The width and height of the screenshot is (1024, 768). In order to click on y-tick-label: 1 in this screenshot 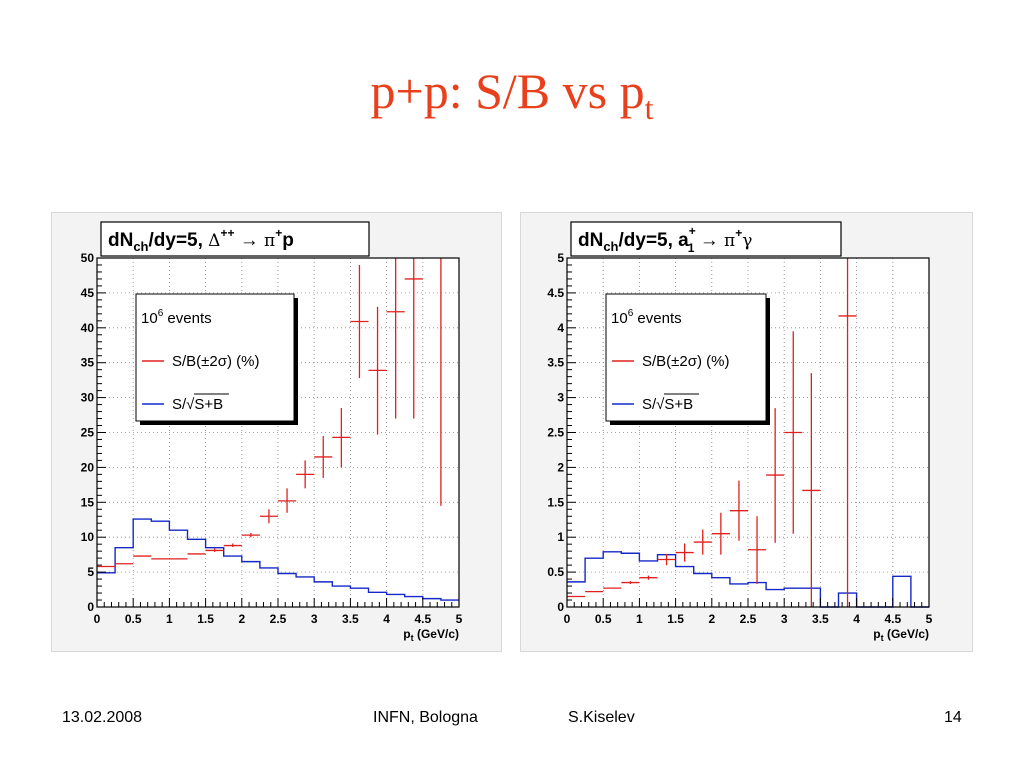, I will do `click(560, 537)`.